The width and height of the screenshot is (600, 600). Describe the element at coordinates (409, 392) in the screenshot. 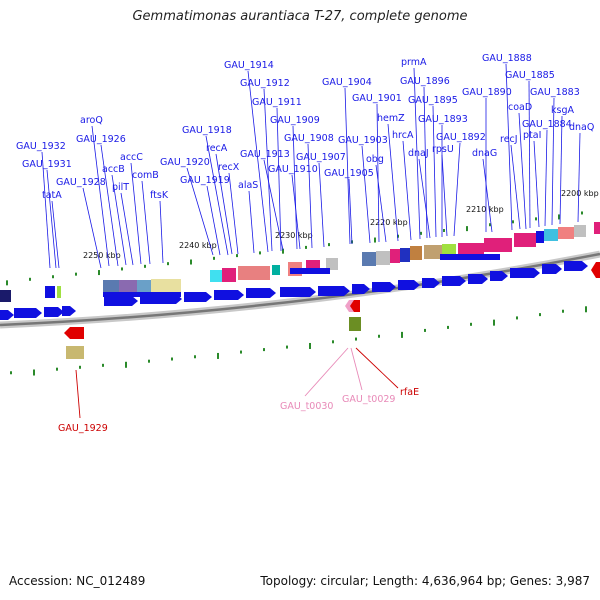

I see `rna-gene-label: rfaE` at that location.